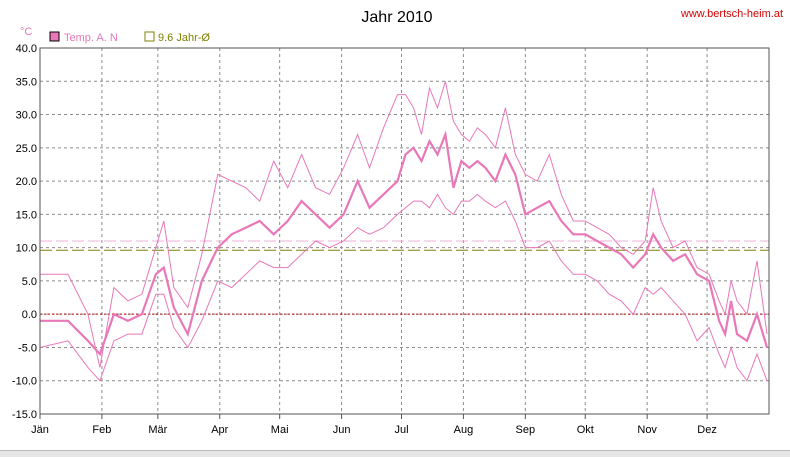  What do you see at coordinates (29, 282) in the screenshot?
I see `y-tick-label: 5.0` at bounding box center [29, 282].